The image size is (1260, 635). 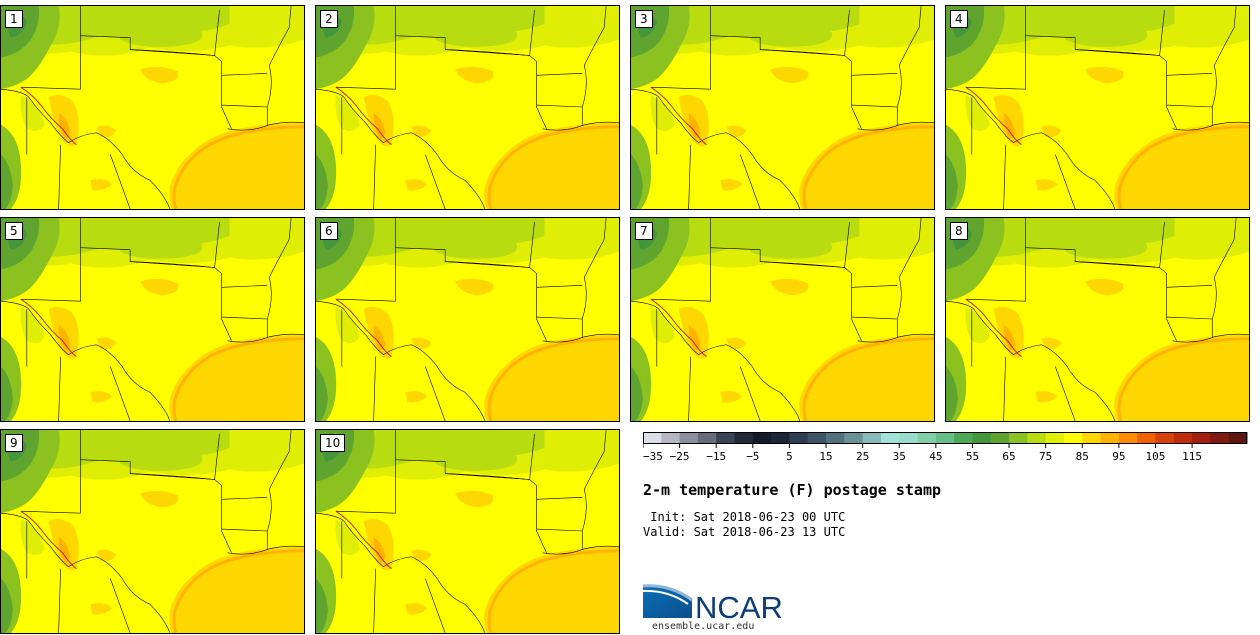 I want to click on temperature-colorbar: −35 −25 −15 −5 5 15 25 35 45 55 65 75 85 95 105 115, so click(x=945, y=447).